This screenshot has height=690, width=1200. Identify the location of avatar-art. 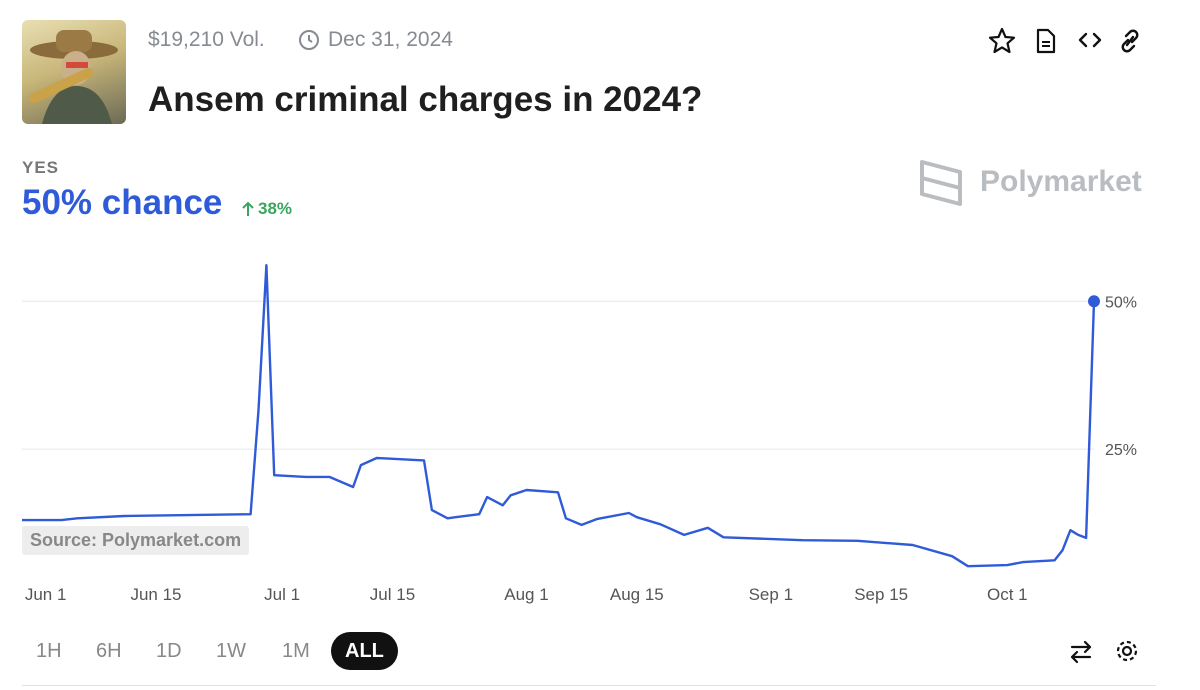
(73, 77).